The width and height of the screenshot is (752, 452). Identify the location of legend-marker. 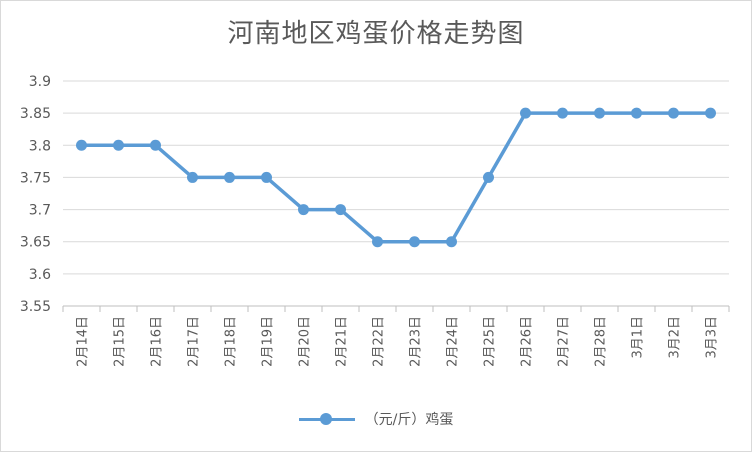
(326, 419).